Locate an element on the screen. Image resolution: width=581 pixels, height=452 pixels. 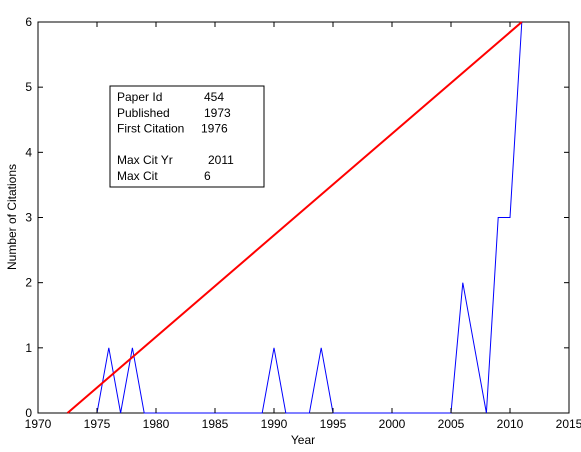
x-tick-label: 1985 is located at coordinates (215, 424).